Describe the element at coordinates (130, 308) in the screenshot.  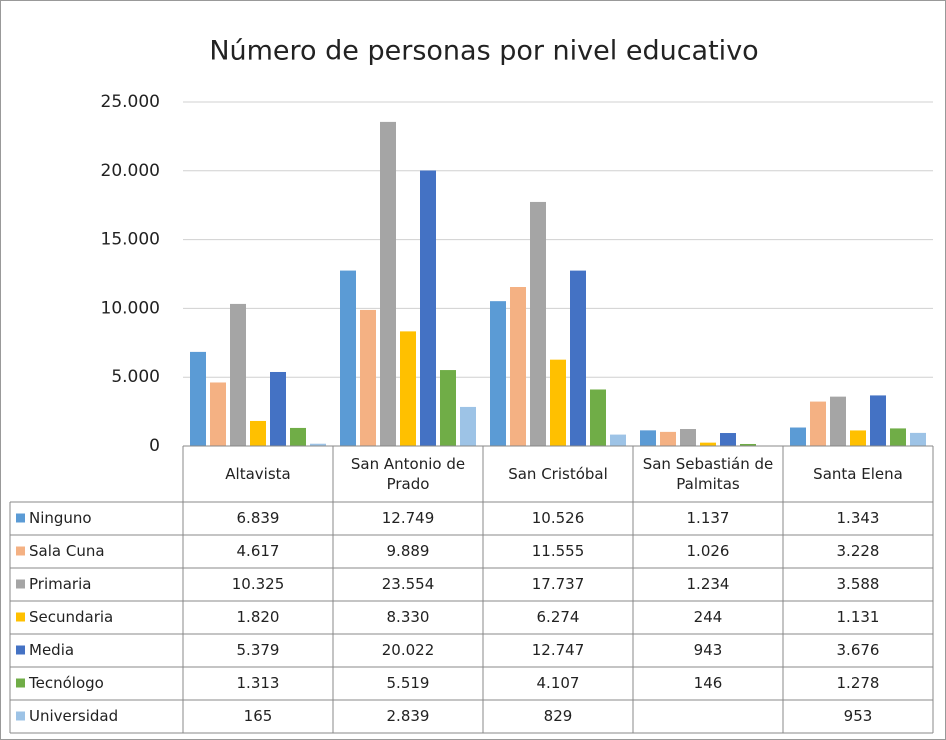
I see `y-tick-label: 10.000` at that location.